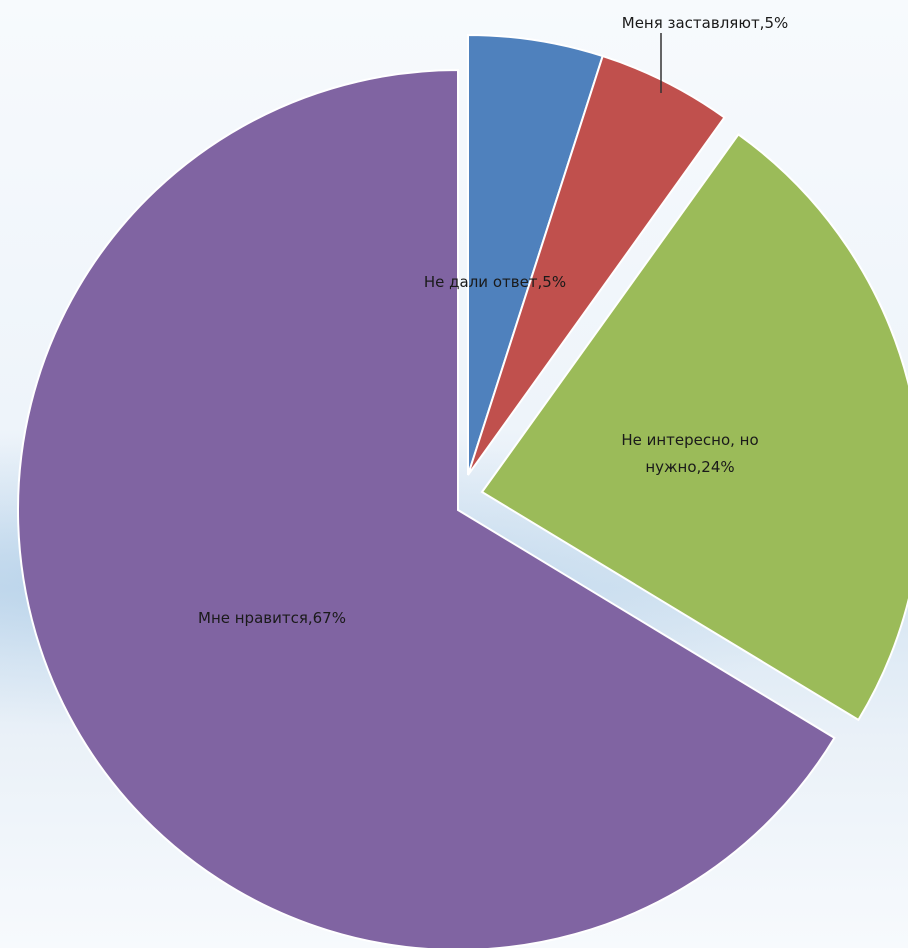 This screenshot has width=908, height=948. Describe the element at coordinates (689, 467) in the screenshot. I see `label-ne-interesno-line-2: нужно,24%` at that location.